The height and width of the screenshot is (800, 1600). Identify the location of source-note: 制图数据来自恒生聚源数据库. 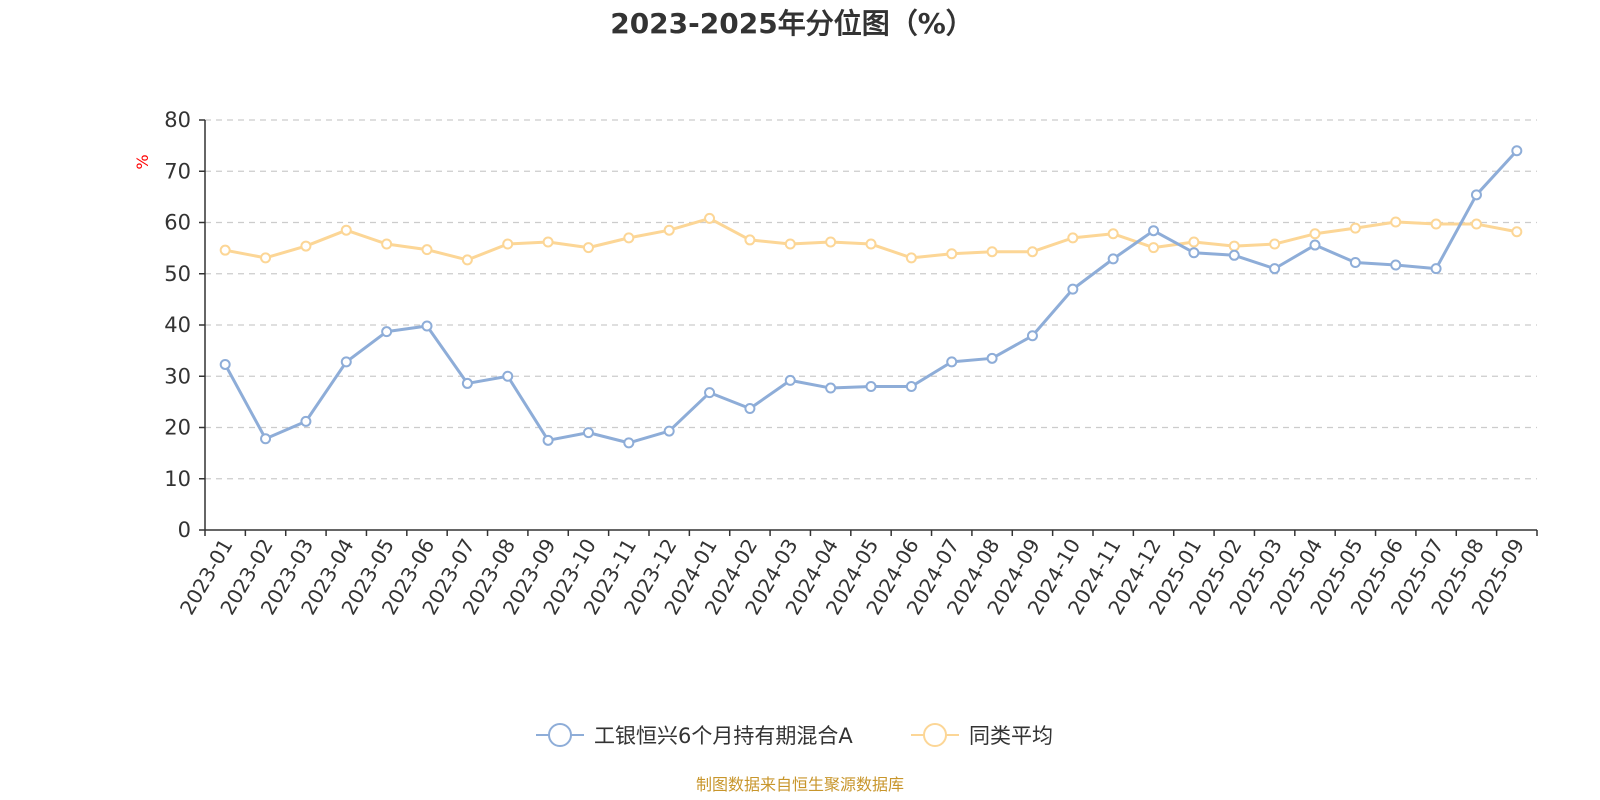
(800, 784).